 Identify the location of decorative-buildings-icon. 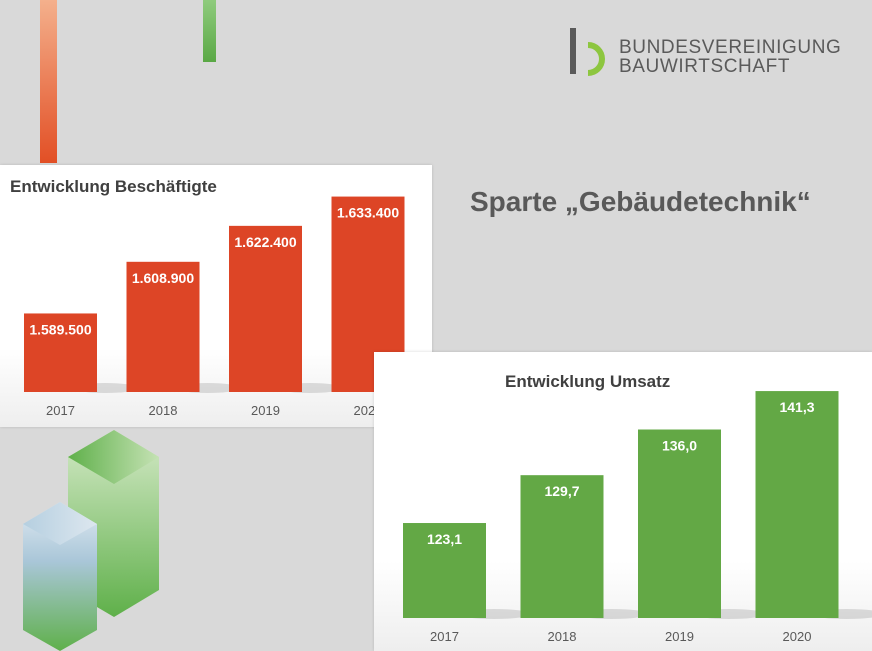
(91, 540).